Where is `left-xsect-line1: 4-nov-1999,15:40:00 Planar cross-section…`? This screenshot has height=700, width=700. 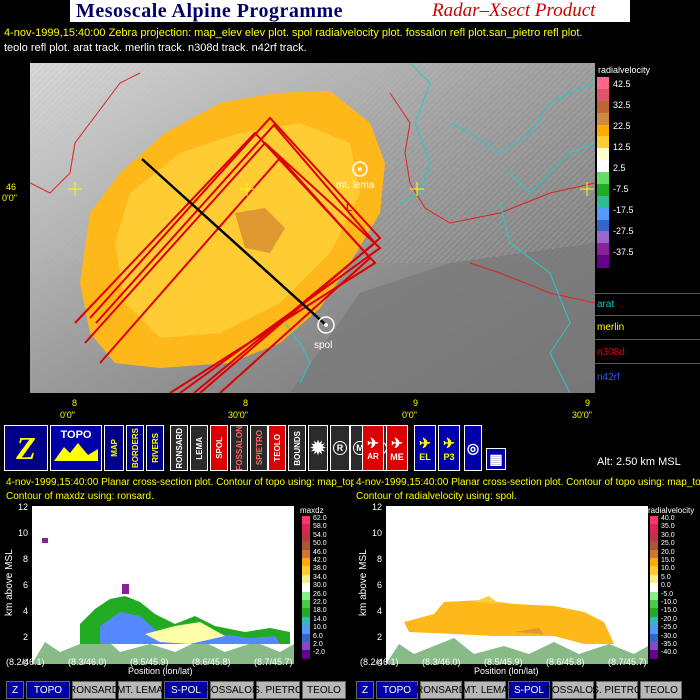 left-xsect-line1: 4-nov-1999,15:40:00 Planar cross-section… is located at coordinates (185, 482).